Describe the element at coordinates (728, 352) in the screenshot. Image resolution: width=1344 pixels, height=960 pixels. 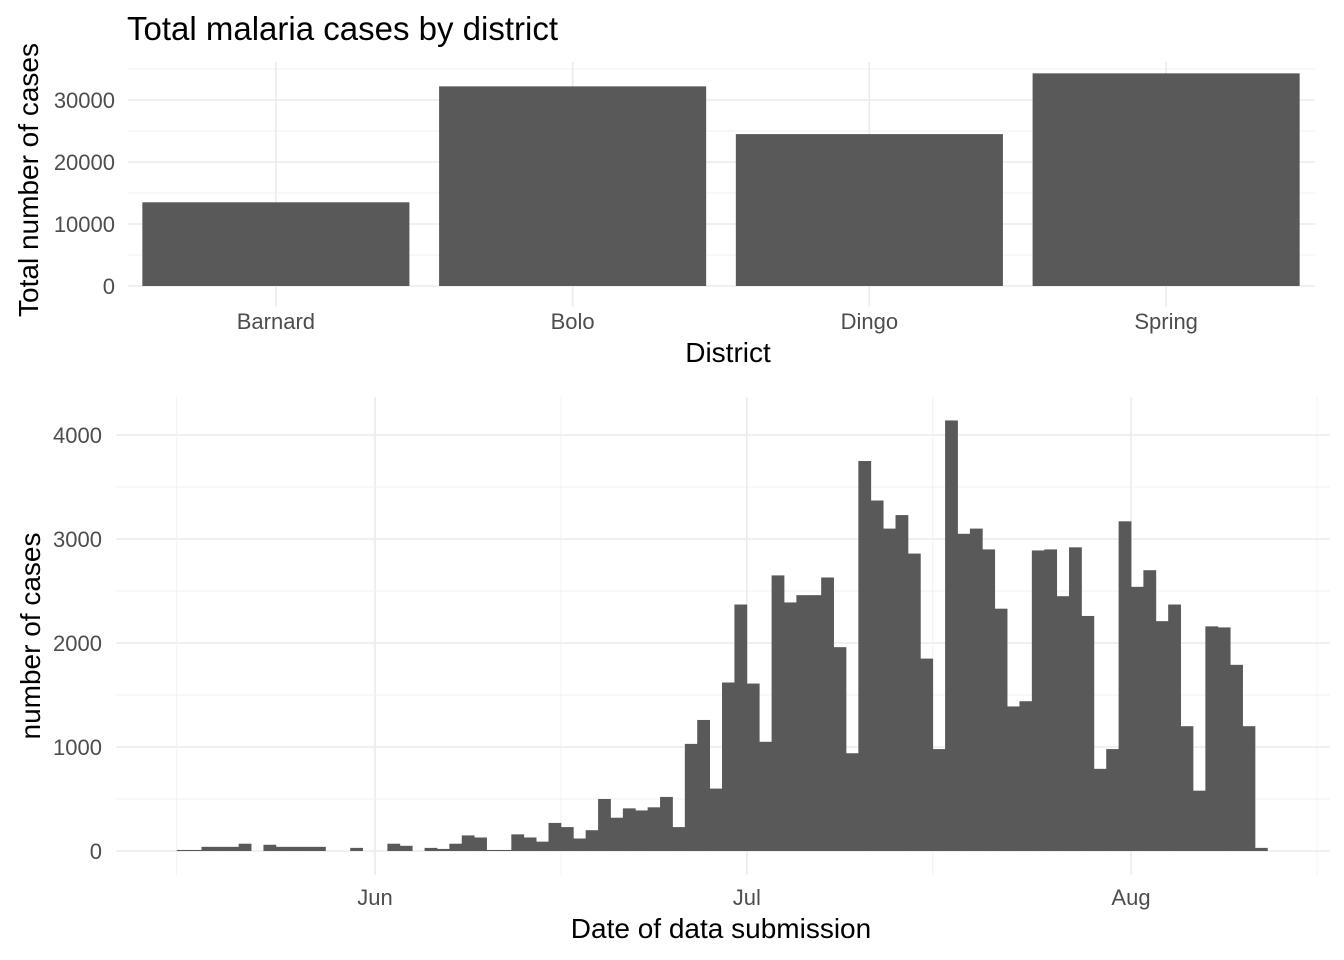
I see `district-x-axis-title: District` at that location.